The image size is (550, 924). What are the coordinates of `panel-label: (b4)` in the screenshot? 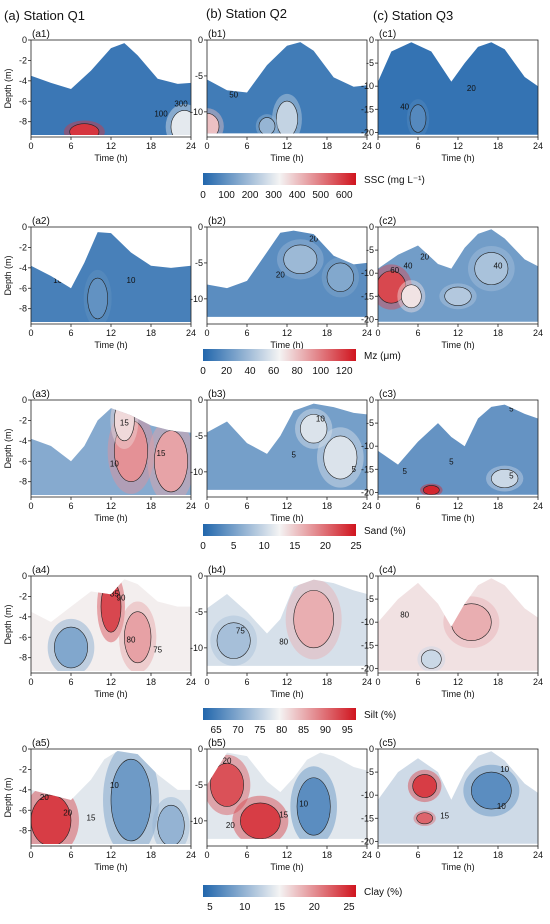 It's located at (217, 570).